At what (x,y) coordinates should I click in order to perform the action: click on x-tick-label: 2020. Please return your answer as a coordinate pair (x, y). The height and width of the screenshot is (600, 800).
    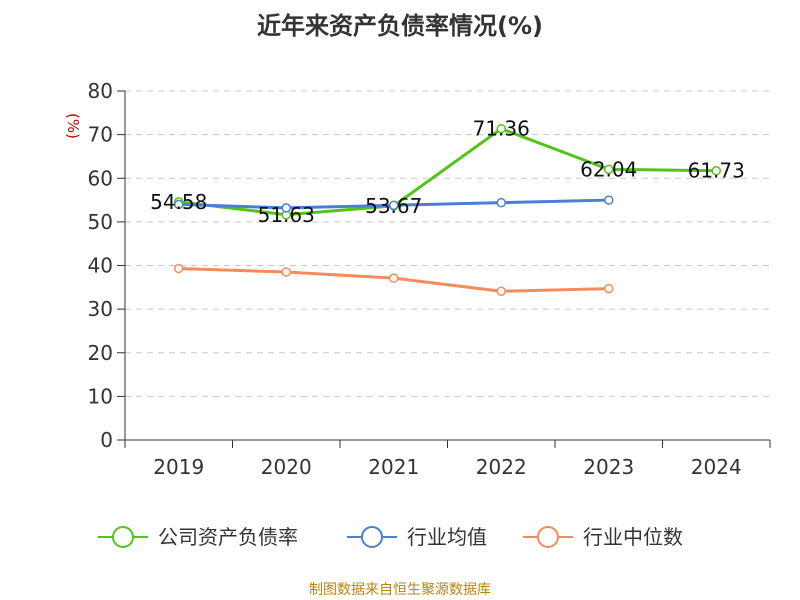
    Looking at the image, I should click on (286, 467).